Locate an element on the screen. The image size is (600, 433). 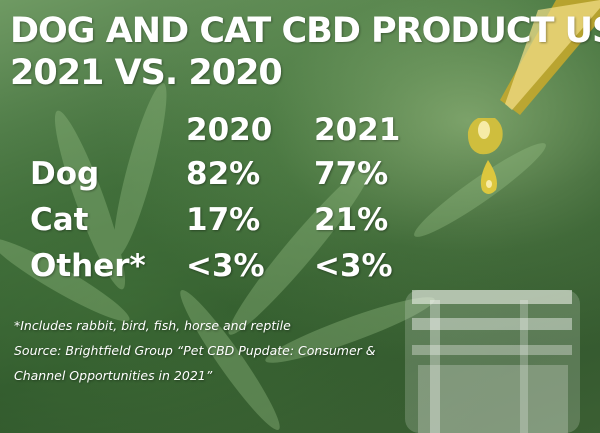
column-header-2021: 2021 is located at coordinates (357, 130).